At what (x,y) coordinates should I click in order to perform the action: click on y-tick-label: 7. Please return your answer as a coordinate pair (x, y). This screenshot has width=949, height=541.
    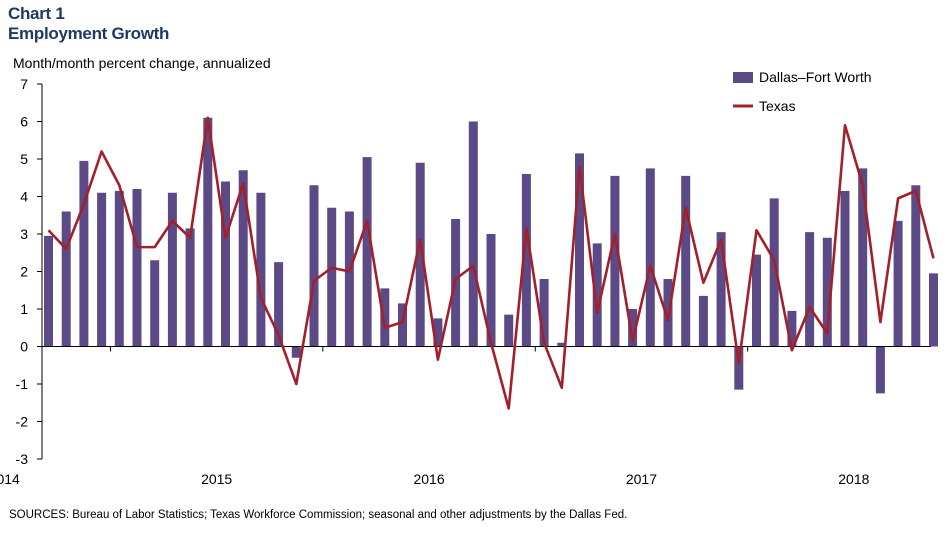
    Looking at the image, I should click on (24, 84).